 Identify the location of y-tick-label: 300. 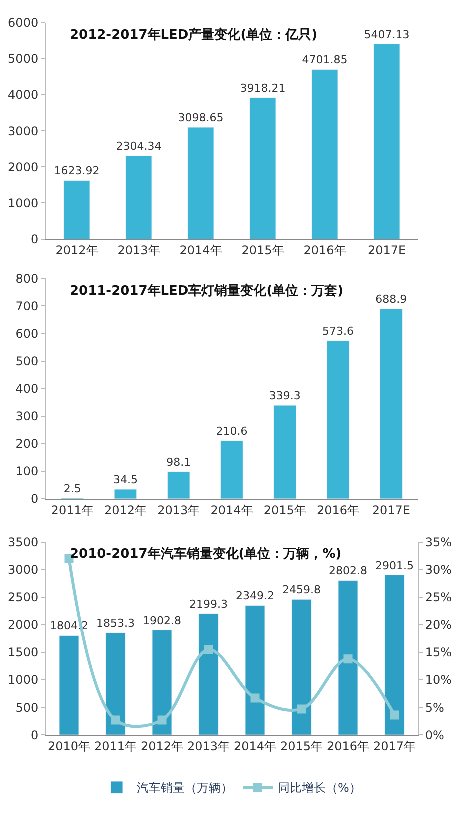
(27, 417).